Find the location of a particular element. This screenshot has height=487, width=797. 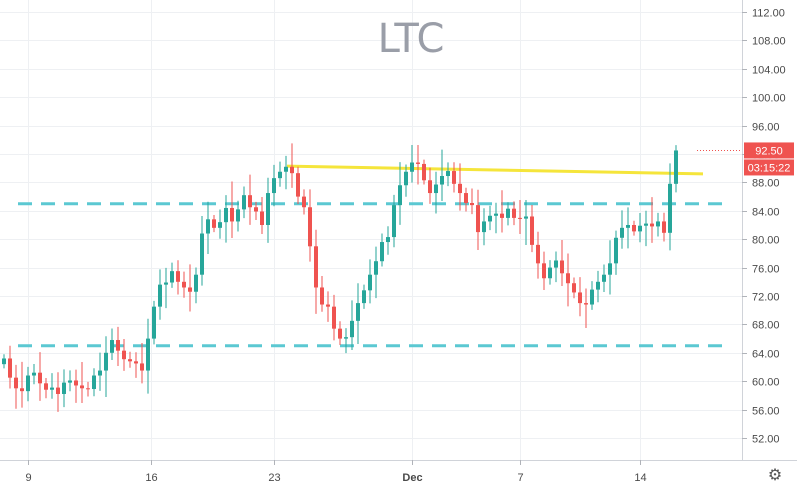

resistance-line is located at coordinates (495, 170).